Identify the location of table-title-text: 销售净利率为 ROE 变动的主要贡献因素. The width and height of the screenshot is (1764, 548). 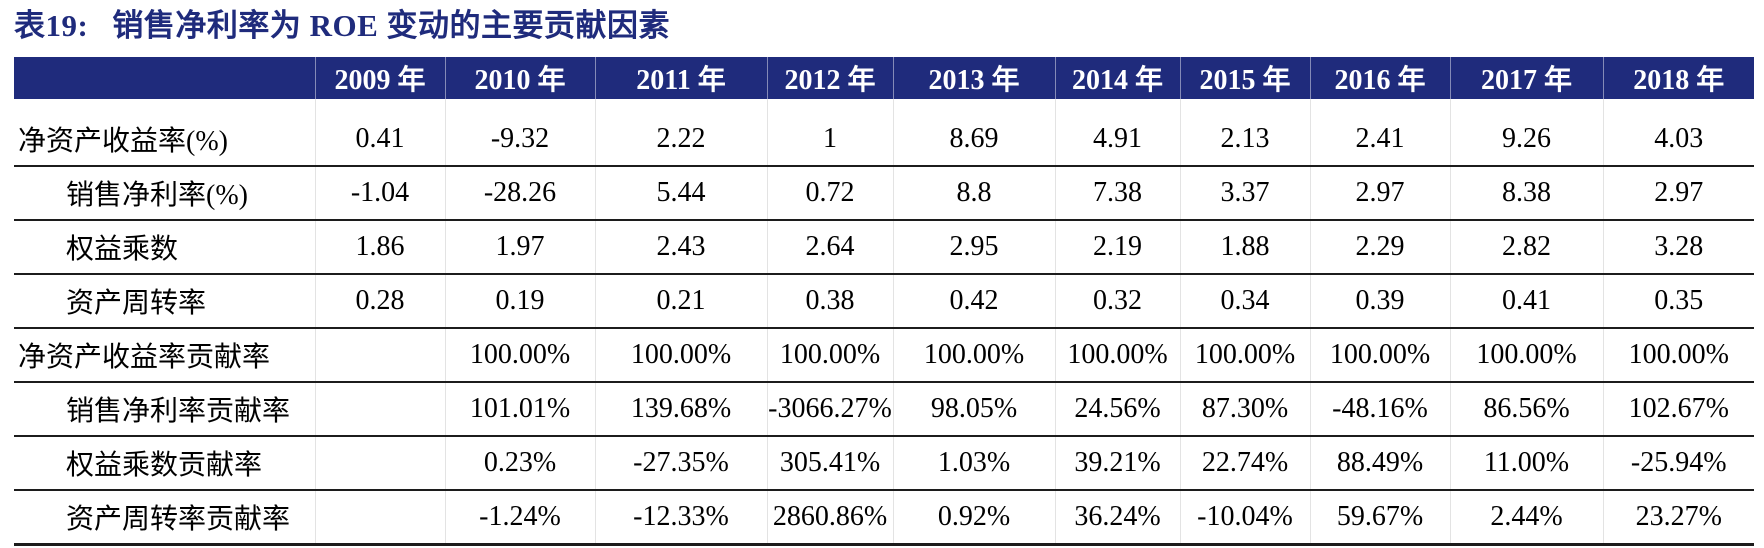
(391, 25).